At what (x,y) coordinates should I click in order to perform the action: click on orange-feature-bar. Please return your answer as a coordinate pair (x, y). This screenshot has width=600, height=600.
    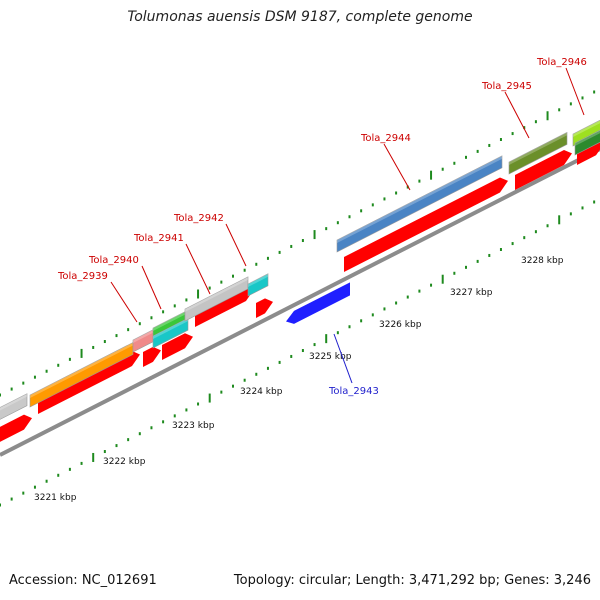
    Looking at the image, I should click on (81, 374).